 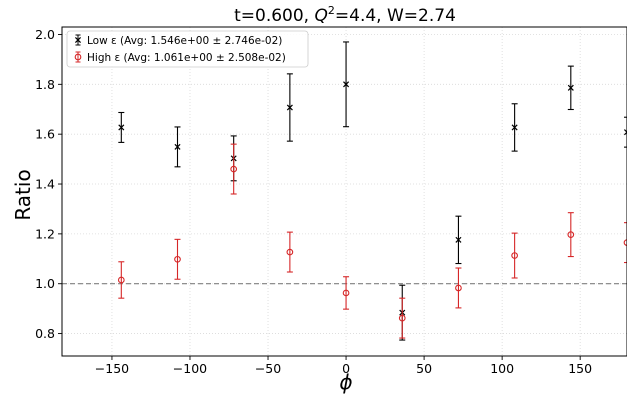 What do you see at coordinates (45, 84) in the screenshot?
I see `y-tick-label: 1.8` at bounding box center [45, 84].